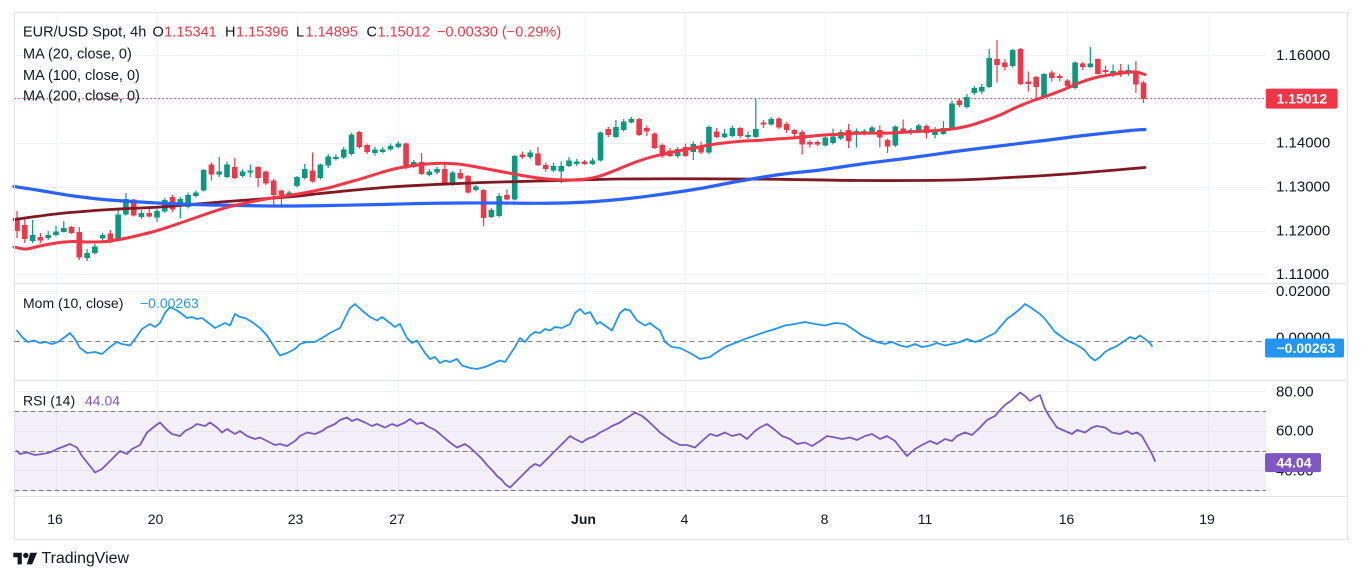 This screenshot has height=581, width=1361. Describe the element at coordinates (583, 519) in the screenshot. I see `svg-text: Jun` at that location.